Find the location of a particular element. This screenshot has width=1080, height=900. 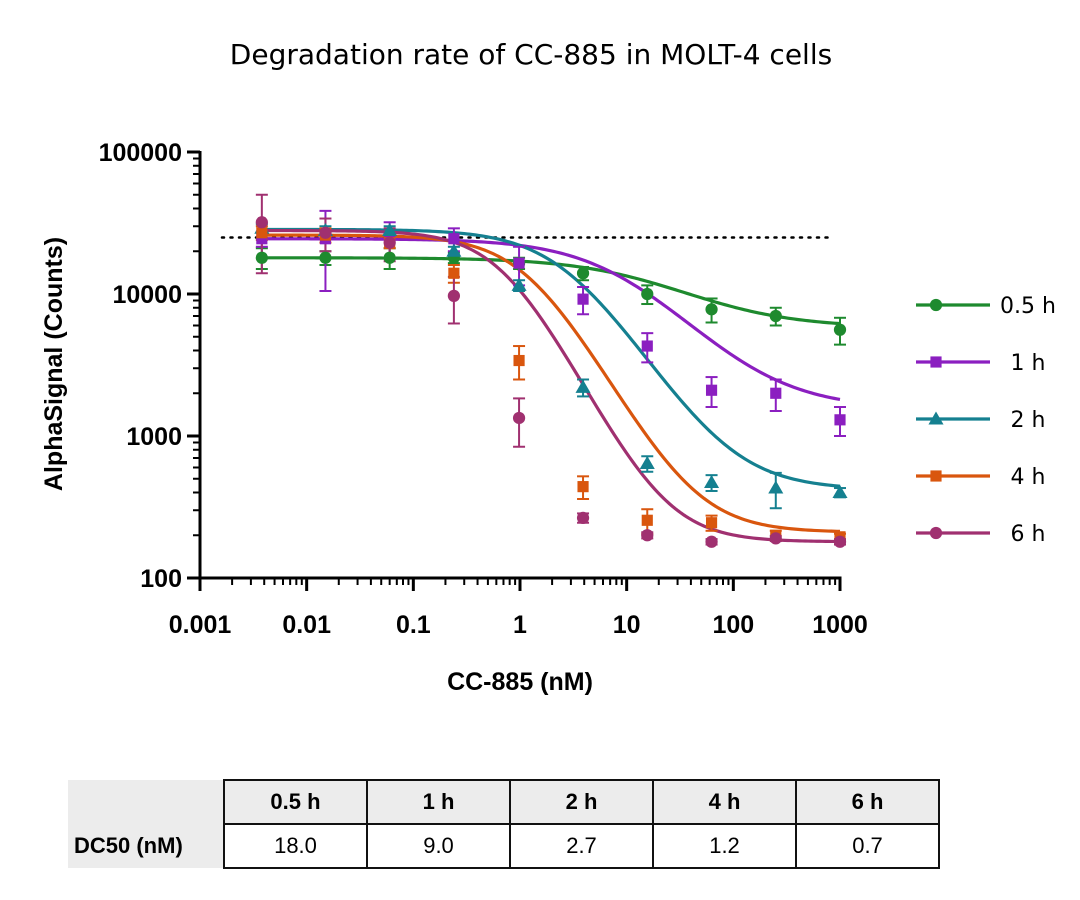

x-tick-label: 1000 is located at coordinates (840, 625).